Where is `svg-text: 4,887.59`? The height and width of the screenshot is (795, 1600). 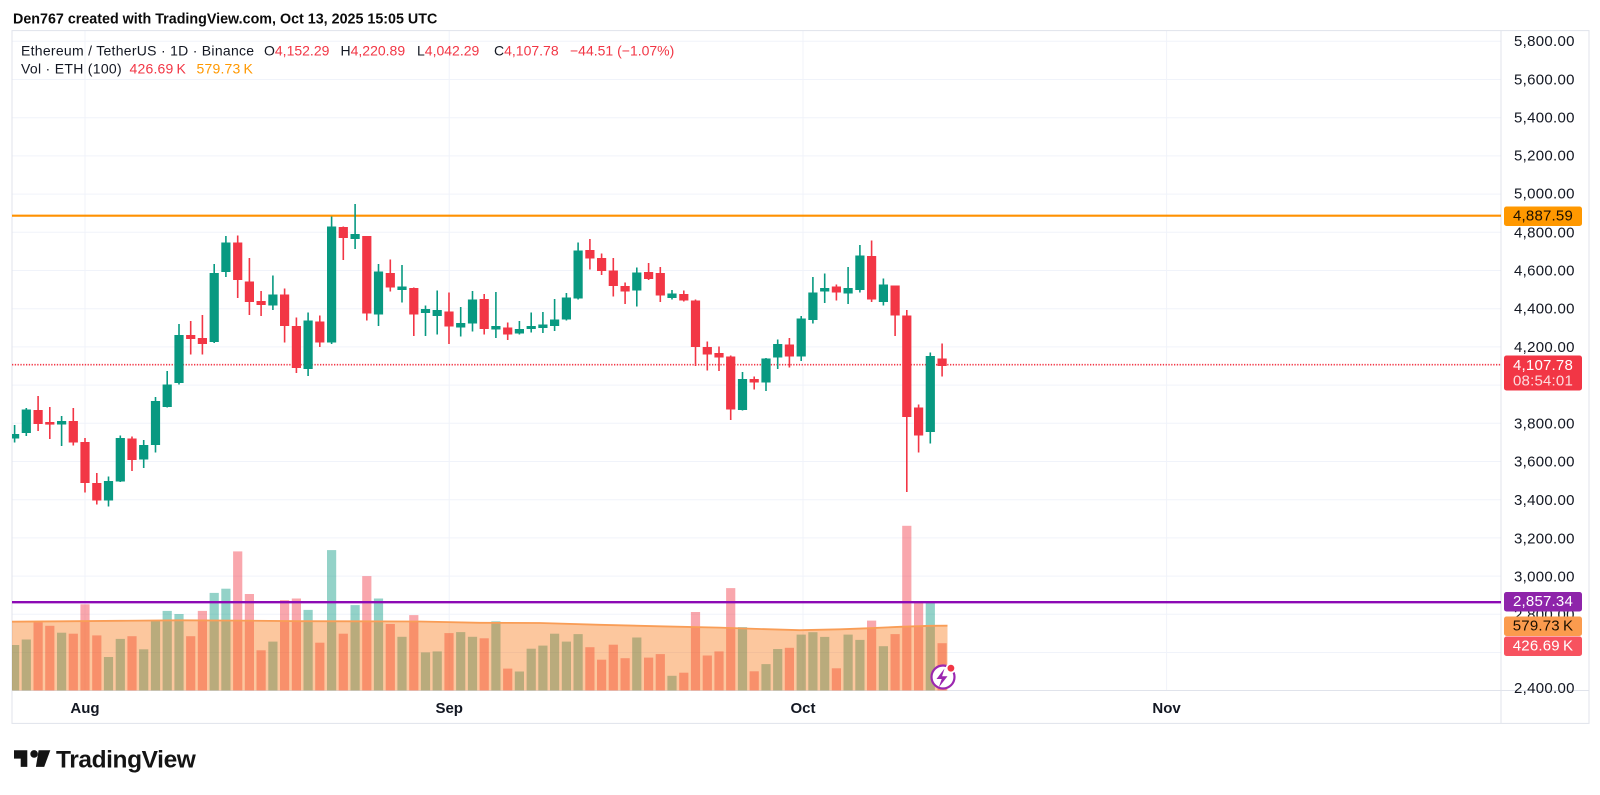 svg-text: 4,887.59 is located at coordinates (1543, 216).